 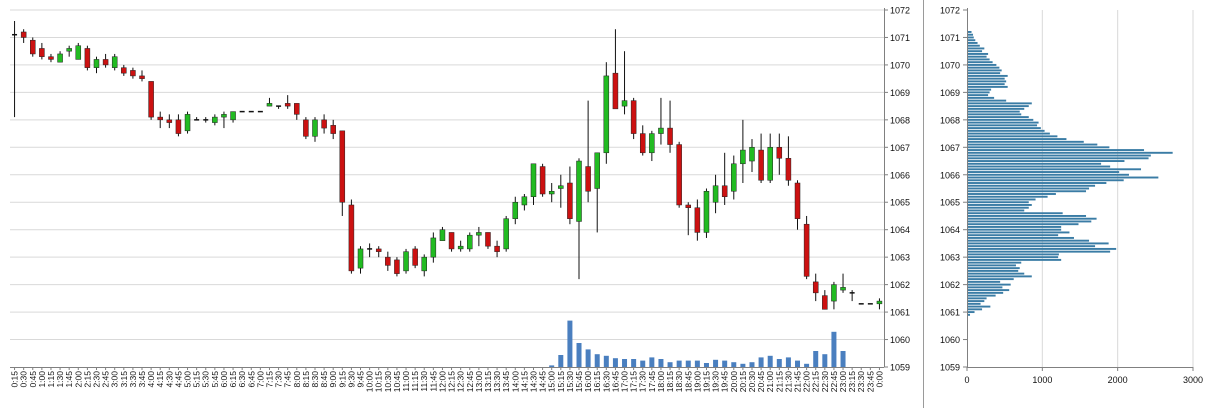 What do you see at coordinates (506, 382) in the screenshot?
I see `time-x-tick-label: 13:45` at bounding box center [506, 382].